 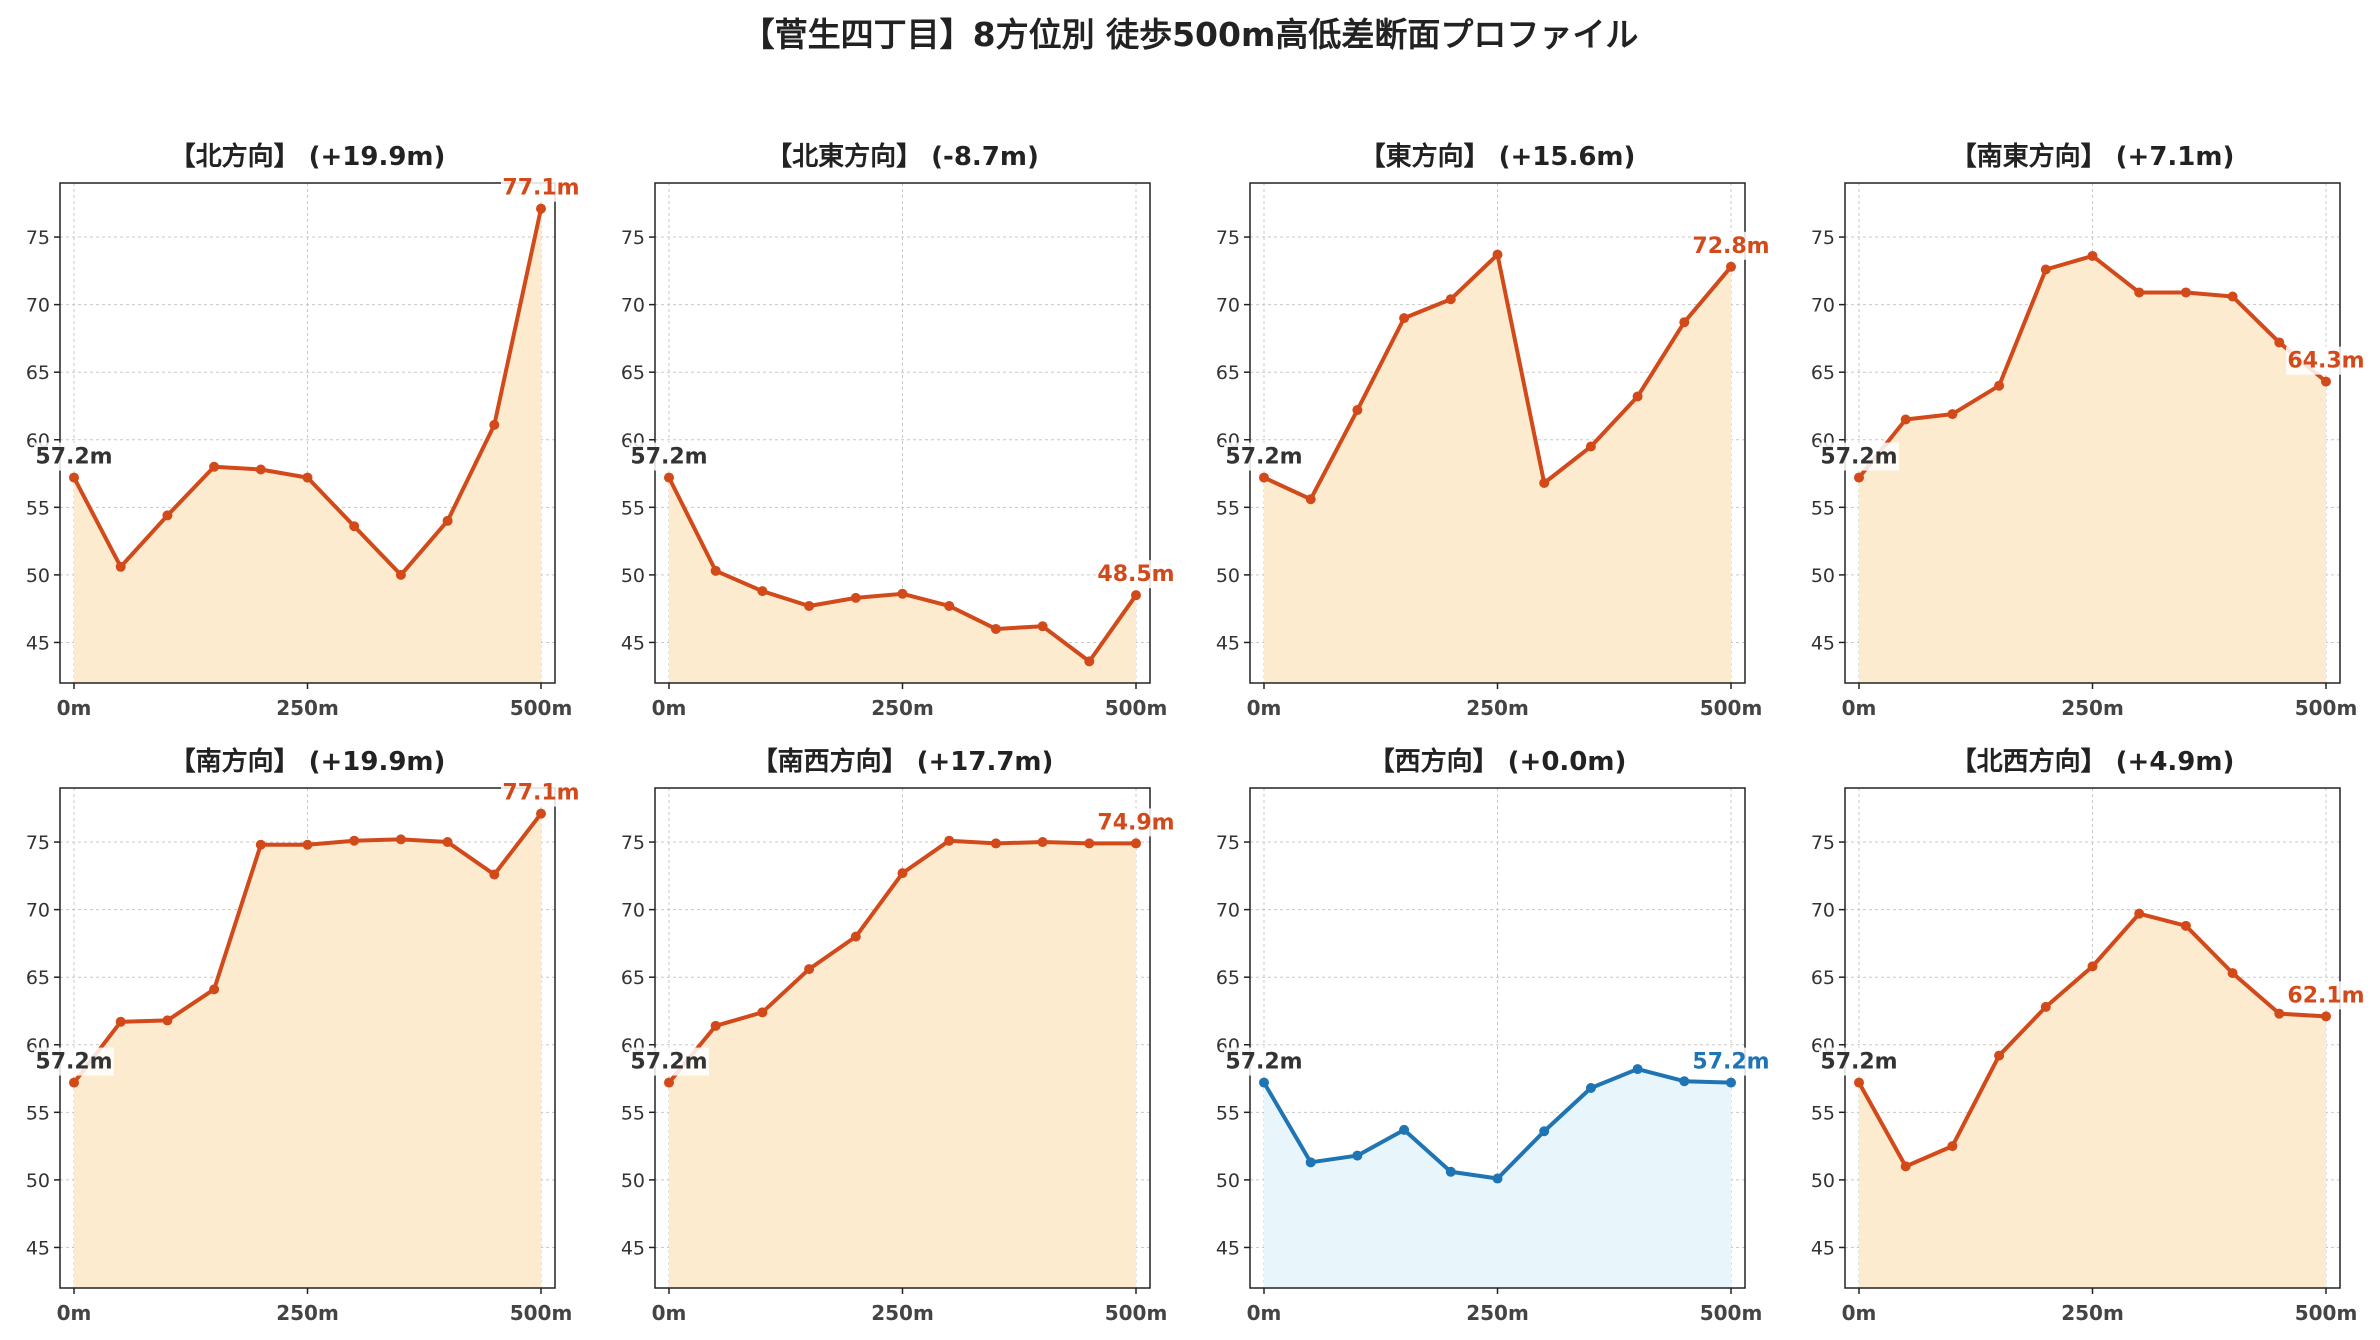 I want to click on end-label: 62.1m, so click(x=2325, y=995).